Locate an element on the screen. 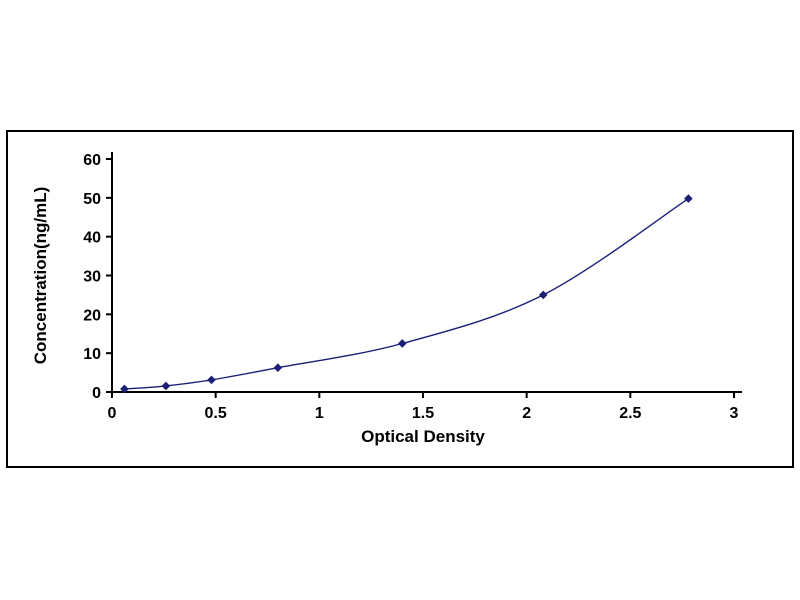 Image resolution: width=800 pixels, height=600 pixels. y-tick-label: 50 is located at coordinates (92, 199).